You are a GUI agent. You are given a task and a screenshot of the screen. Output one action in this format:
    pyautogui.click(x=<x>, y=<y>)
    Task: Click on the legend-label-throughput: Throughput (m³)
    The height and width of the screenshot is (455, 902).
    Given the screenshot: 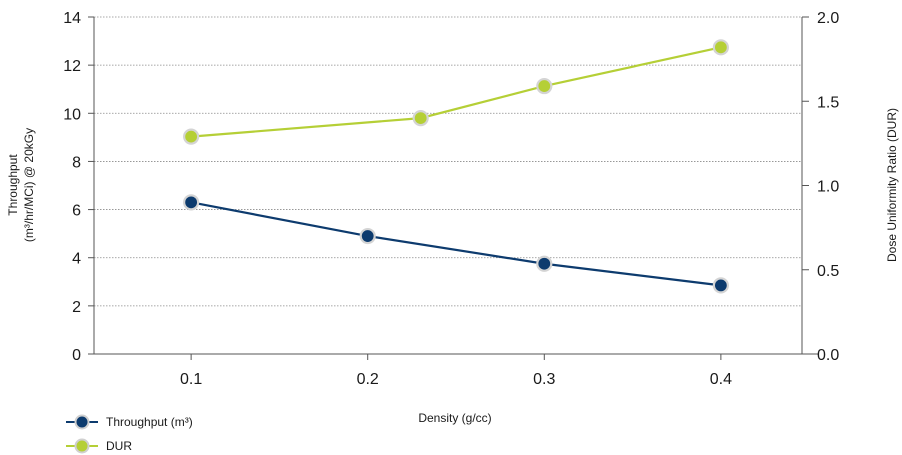 What is the action you would take?
    pyautogui.click(x=149, y=422)
    